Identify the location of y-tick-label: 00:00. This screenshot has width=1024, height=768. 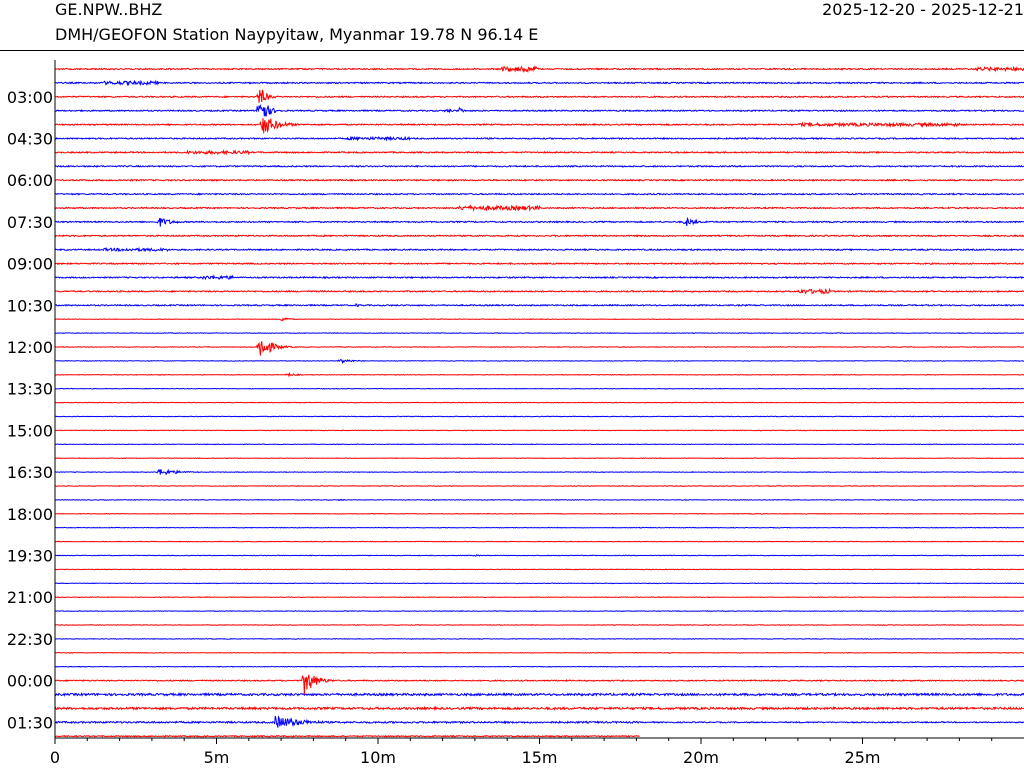
(30, 681).